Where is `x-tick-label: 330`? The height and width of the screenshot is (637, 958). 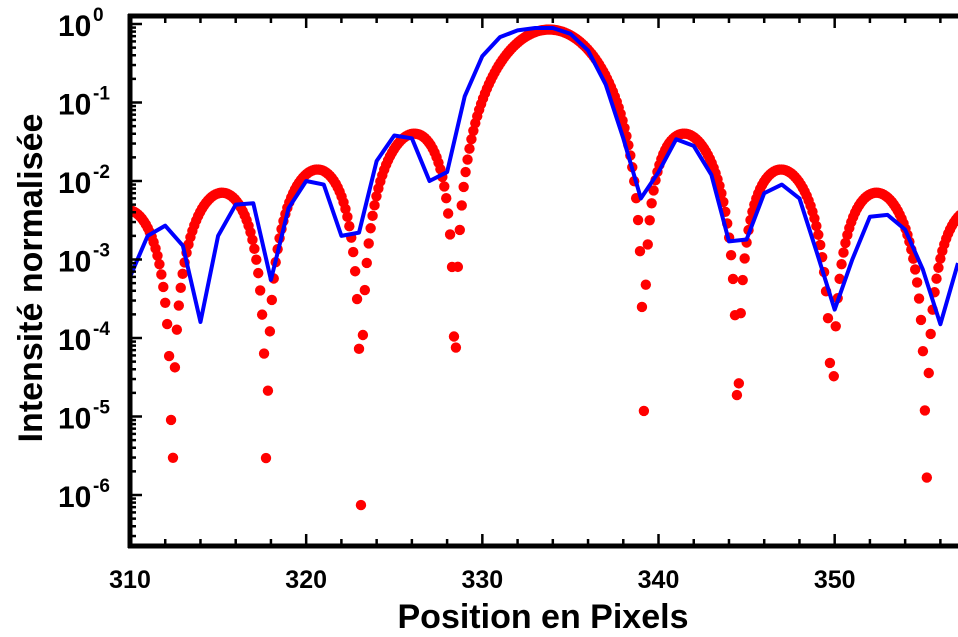 x-tick-label: 330 is located at coordinates (482, 580).